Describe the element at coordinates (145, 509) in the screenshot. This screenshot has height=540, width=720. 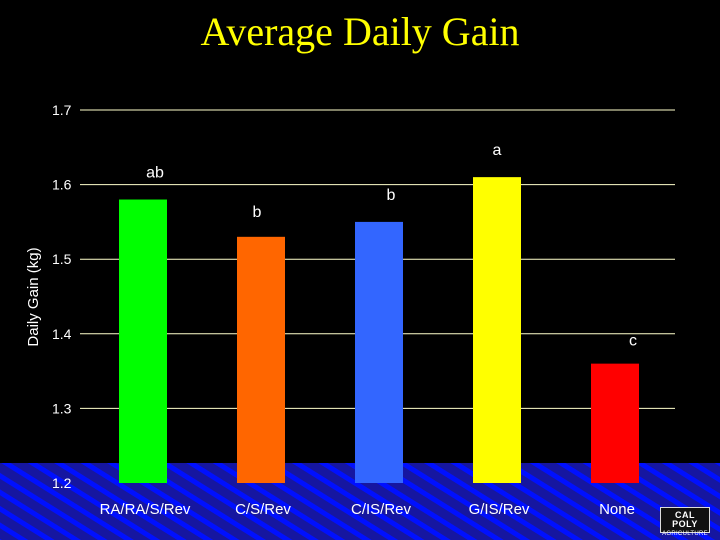
I see `x-tick-label: RA/RA/S/Rev` at that location.